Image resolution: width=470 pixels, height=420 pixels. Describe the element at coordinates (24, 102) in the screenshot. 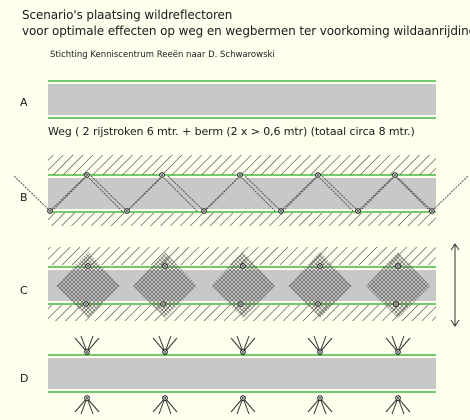

I see `scenario-label-a: A` at that location.